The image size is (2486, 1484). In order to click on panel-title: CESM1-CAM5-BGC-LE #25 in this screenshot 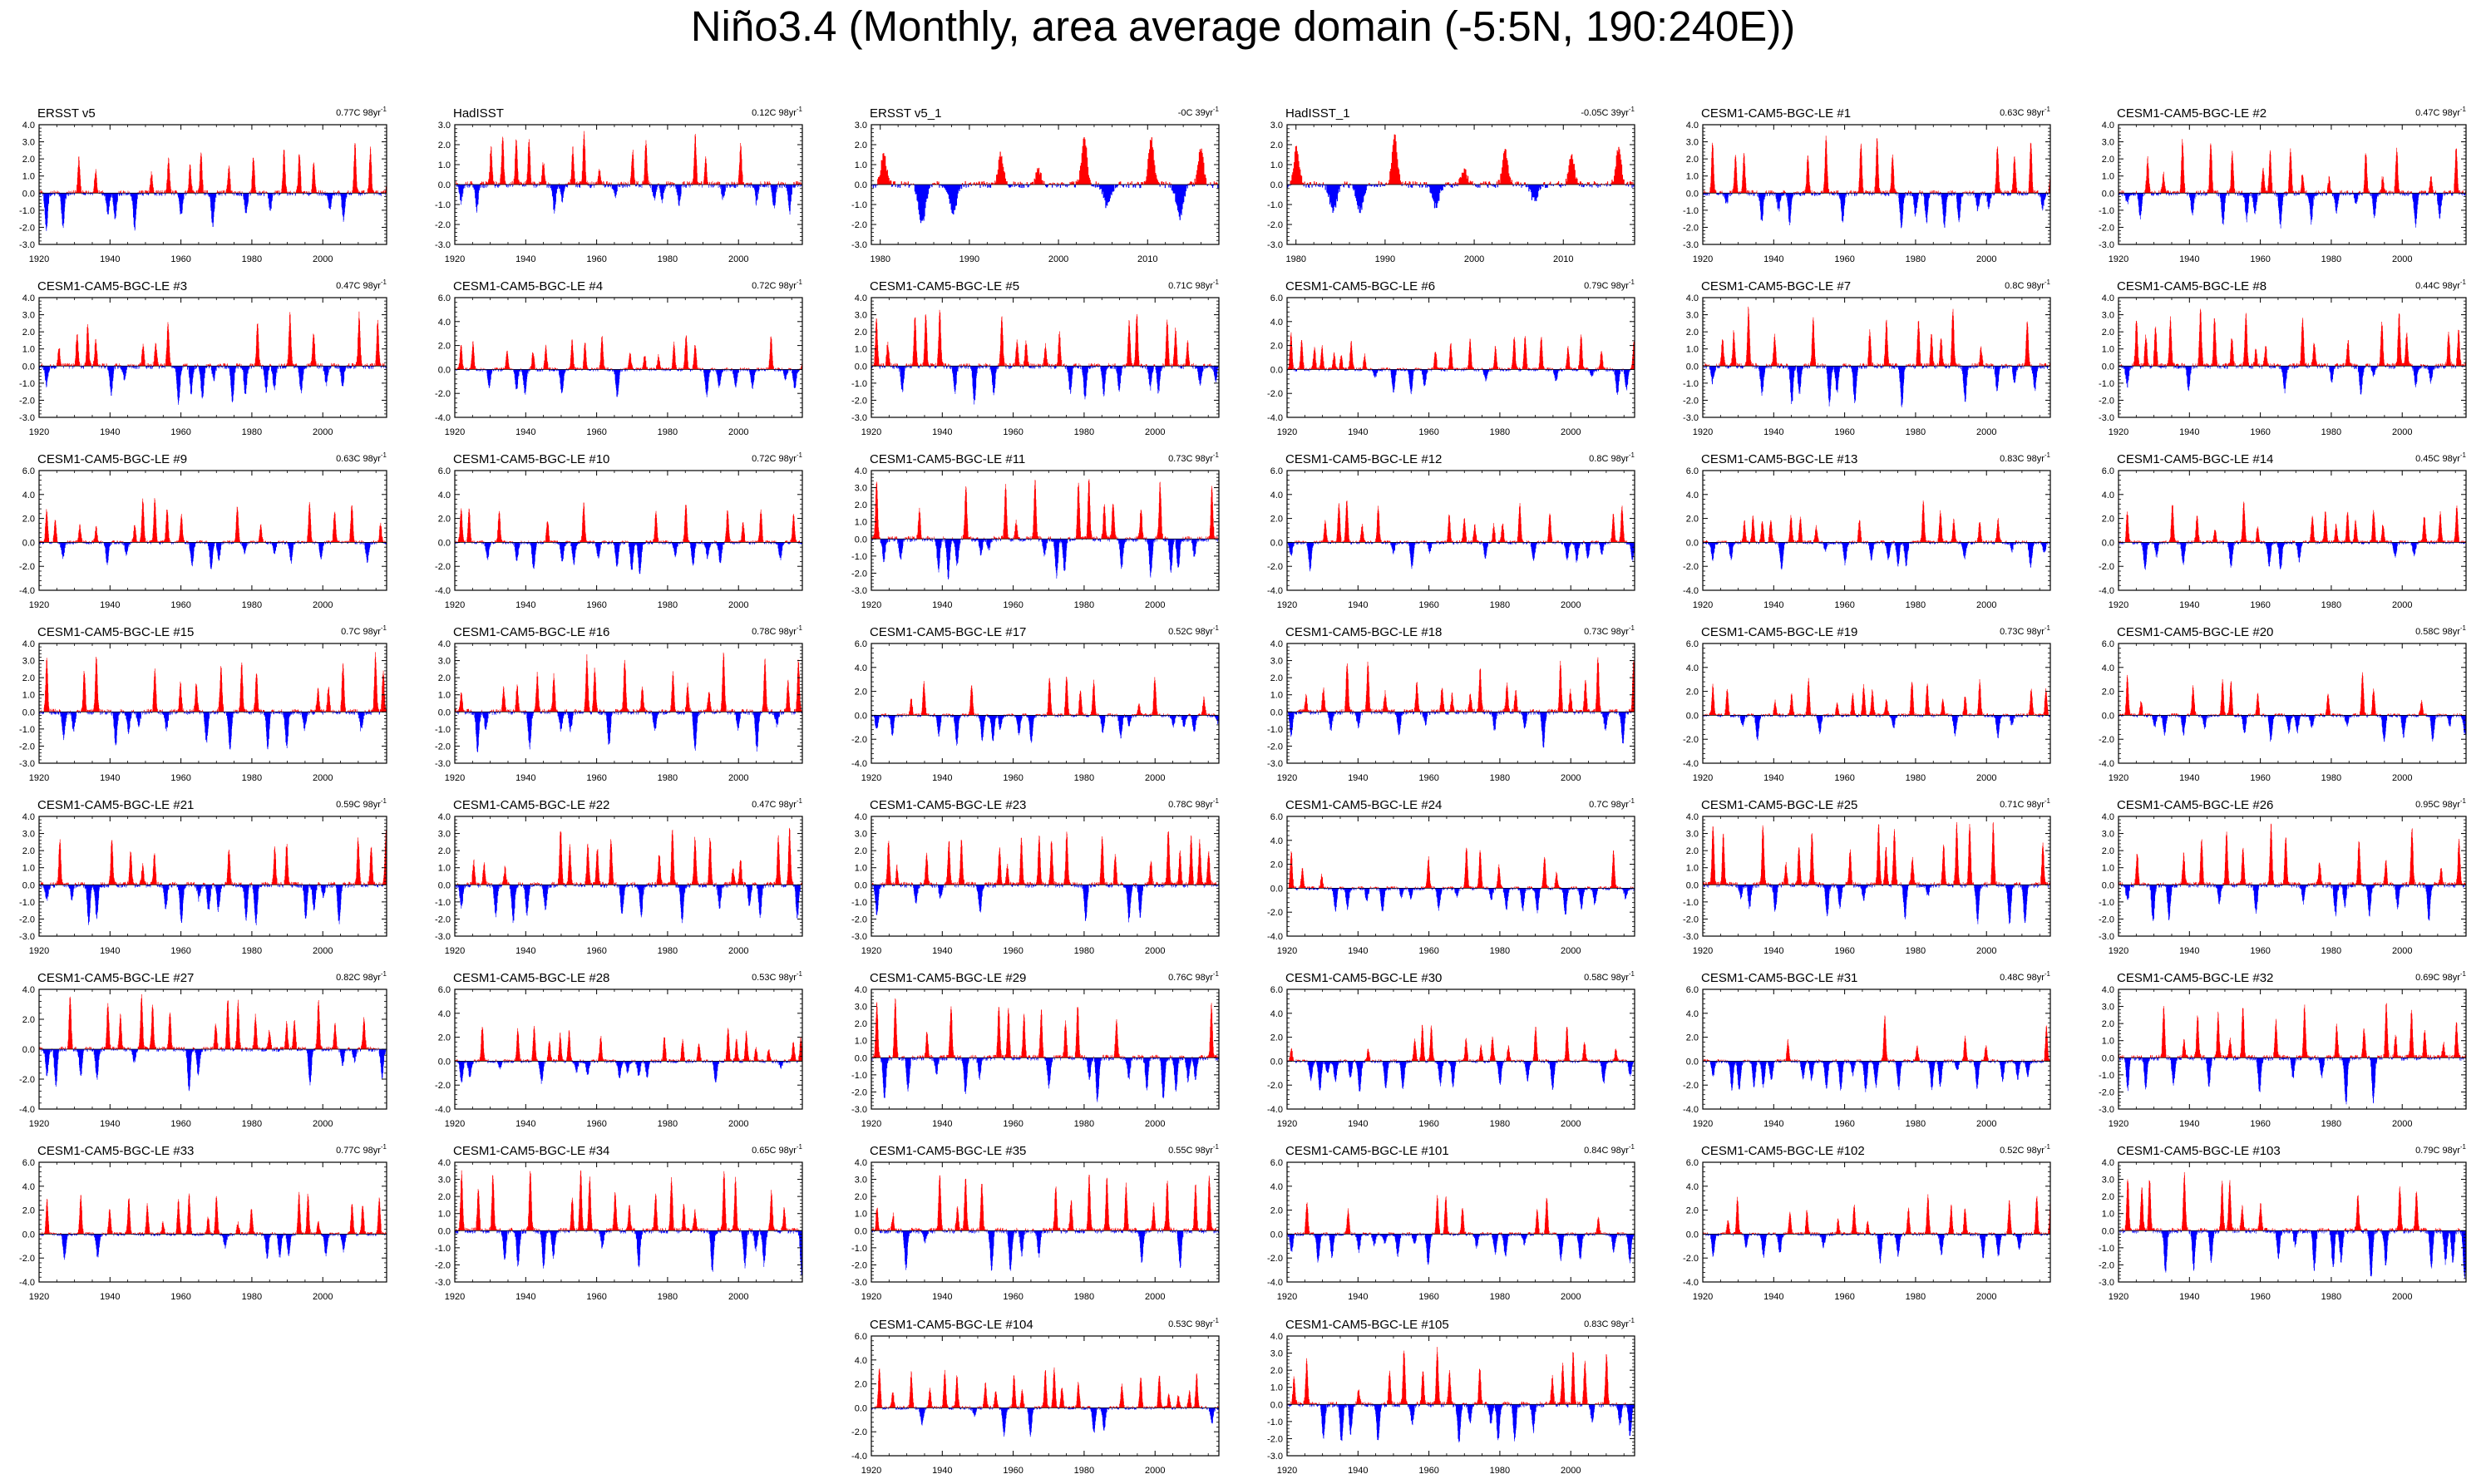, I will do `click(1779, 805)`.